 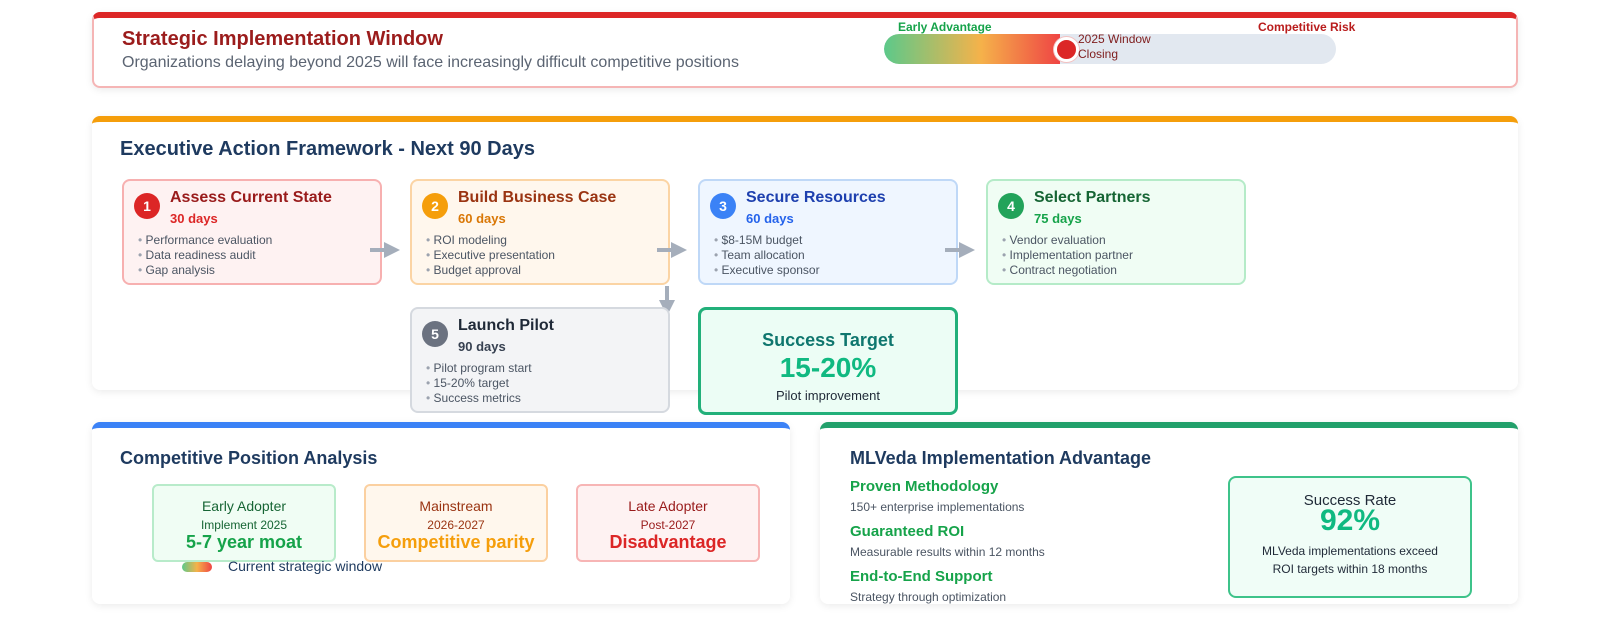 What do you see at coordinates (937, 507) in the screenshot?
I see `feature-desc: 150+ enterprise implementations` at bounding box center [937, 507].